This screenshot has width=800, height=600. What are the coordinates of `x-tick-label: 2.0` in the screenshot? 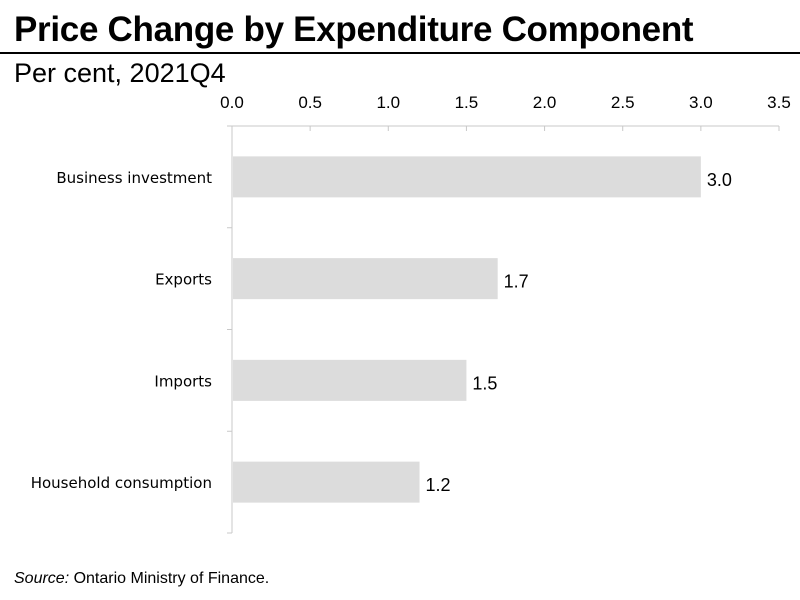 It's located at (545, 102).